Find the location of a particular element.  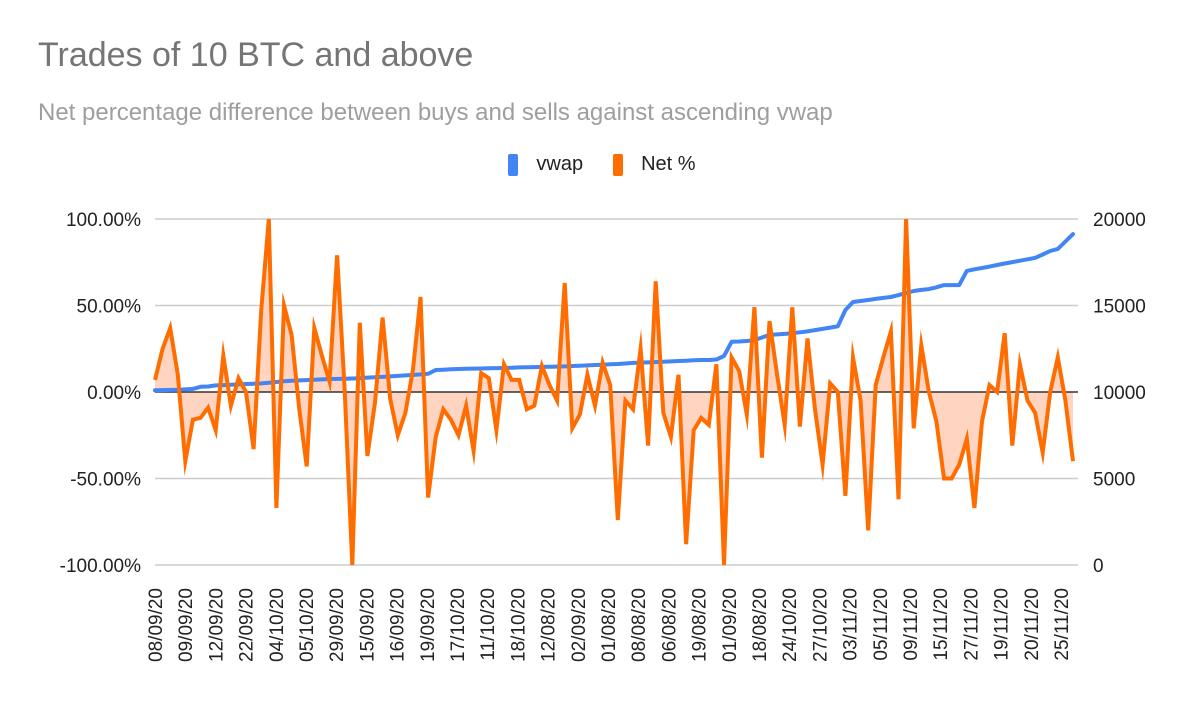

y-right-tick-label: 20000 is located at coordinates (1119, 220).